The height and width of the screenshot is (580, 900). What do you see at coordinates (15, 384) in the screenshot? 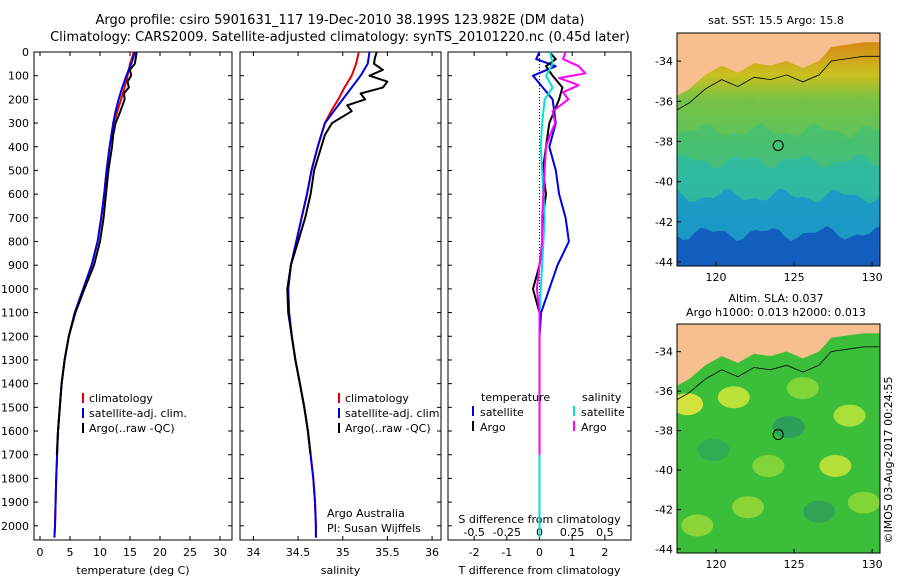
I see `y-tick-label: 1400` at bounding box center [15, 384].